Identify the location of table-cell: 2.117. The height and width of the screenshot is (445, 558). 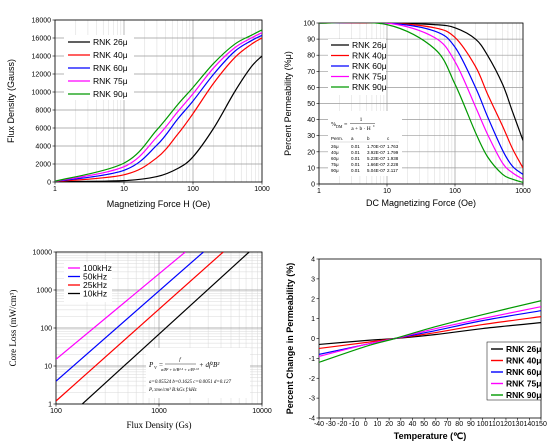
(392, 170).